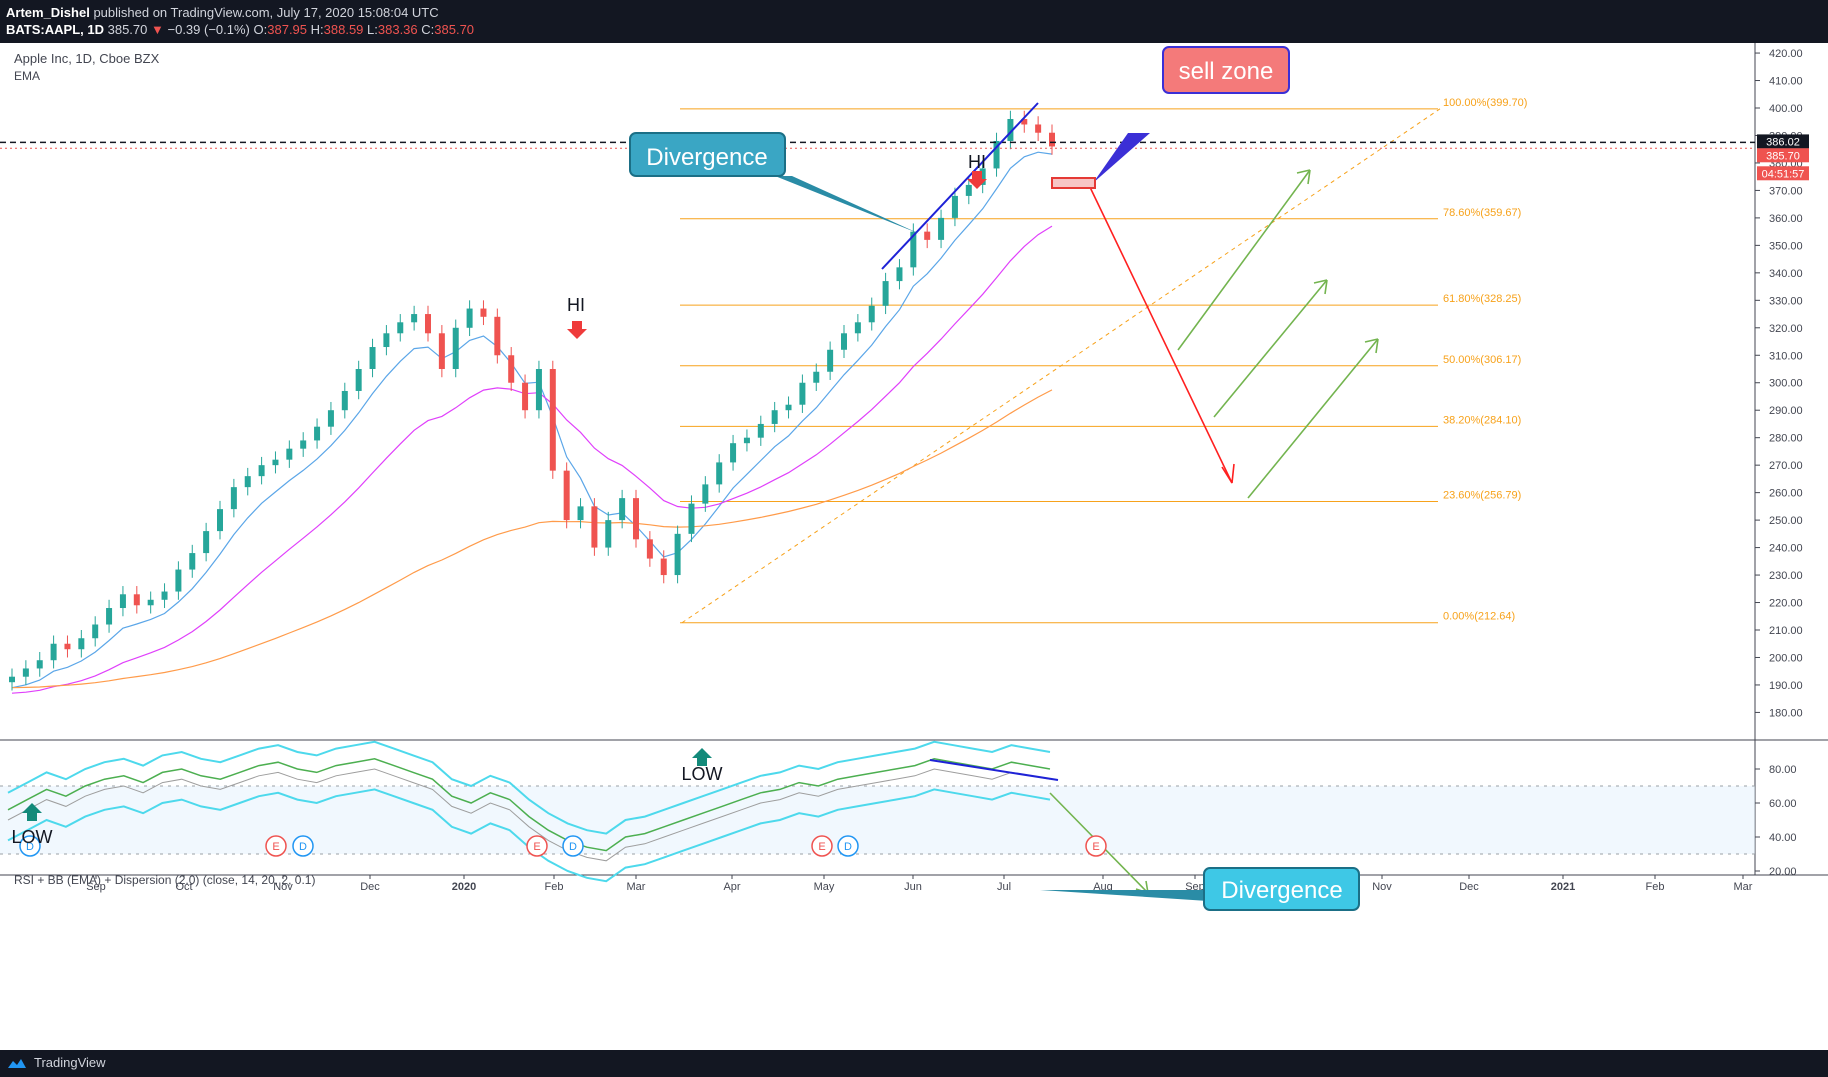 The image size is (1828, 1077). I want to click on divergence-label-top: Divergence, so click(706, 157).